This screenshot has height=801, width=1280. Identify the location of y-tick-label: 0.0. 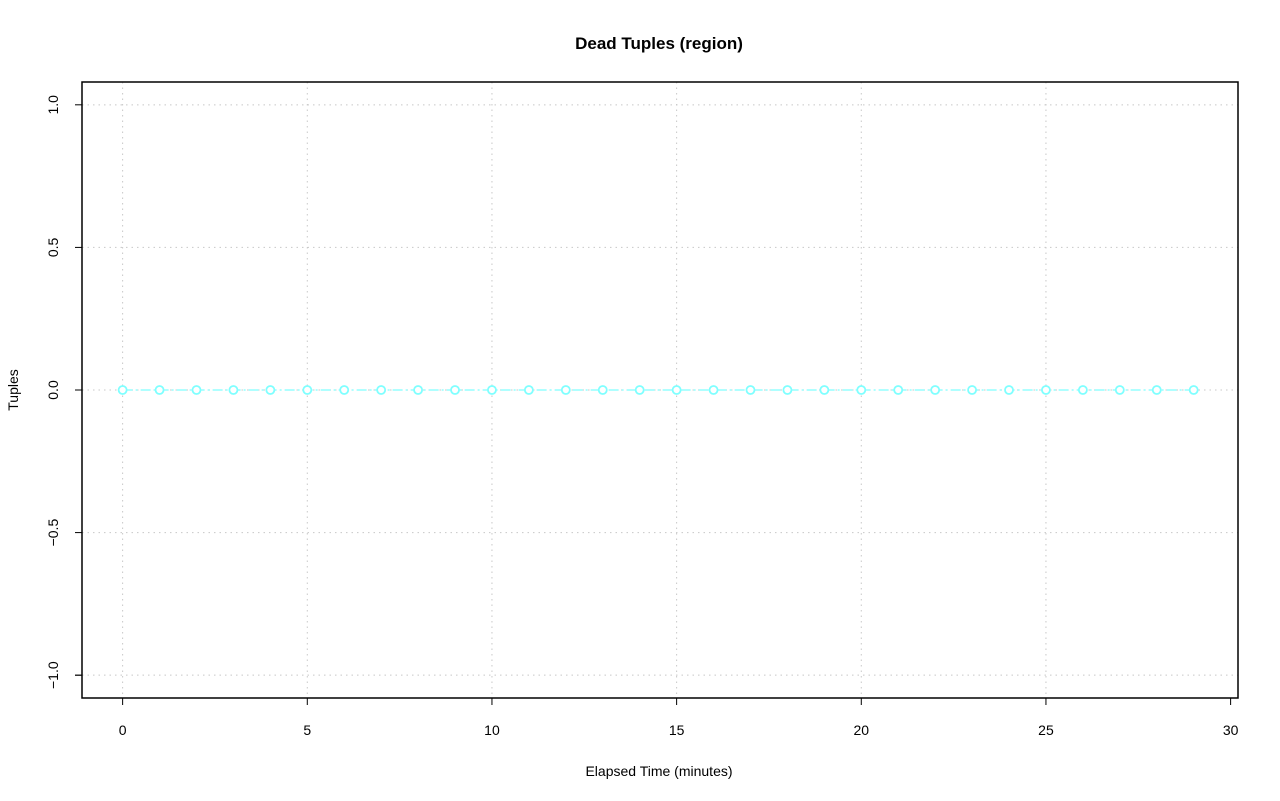
(53, 390).